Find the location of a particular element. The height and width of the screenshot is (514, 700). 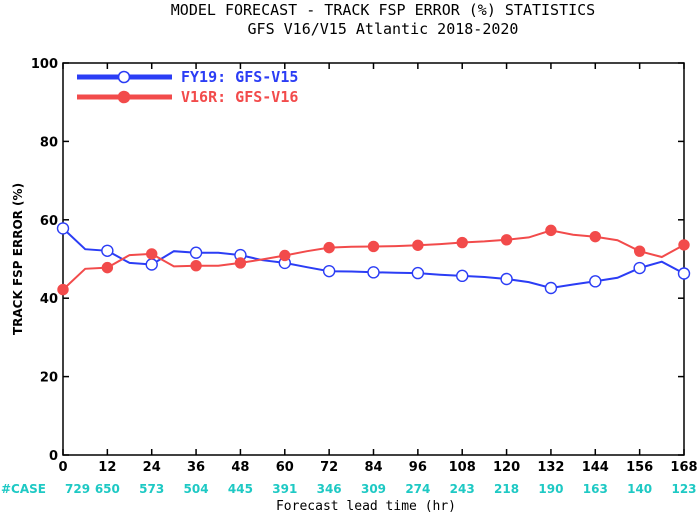

x-tick-label: 36 is located at coordinates (196, 467).